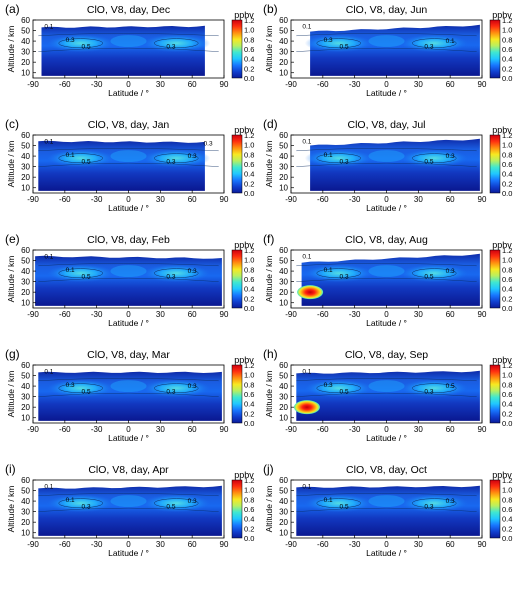 The width and height of the screenshot is (522, 600). I want to click on y-axis-label: Altitude / km, so click(269, 49).